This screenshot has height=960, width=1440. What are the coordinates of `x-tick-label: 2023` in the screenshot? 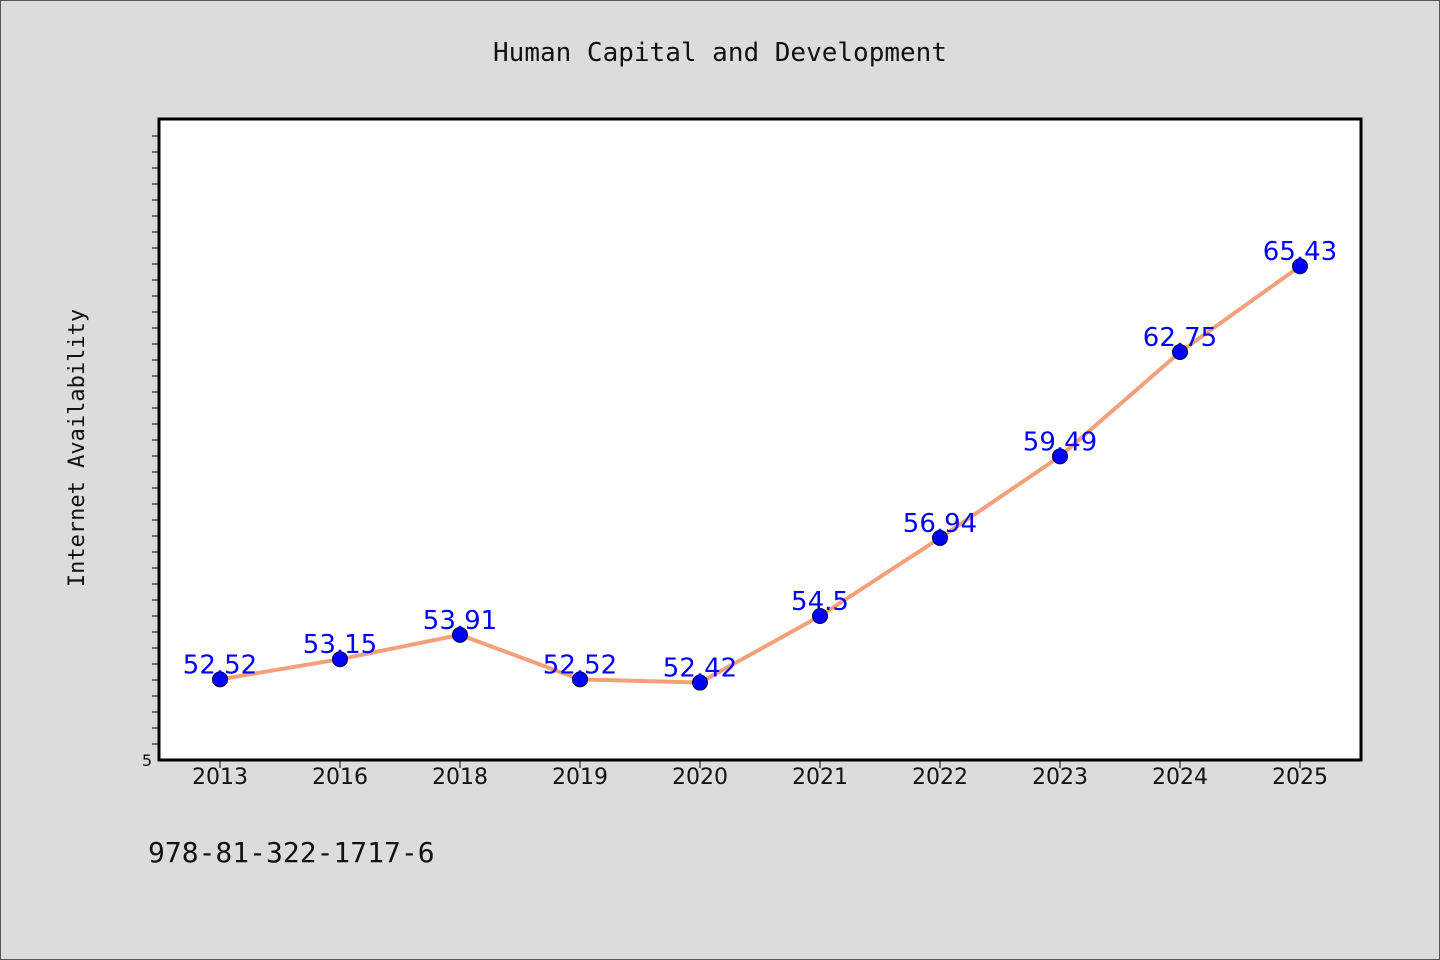 It's located at (1060, 777).